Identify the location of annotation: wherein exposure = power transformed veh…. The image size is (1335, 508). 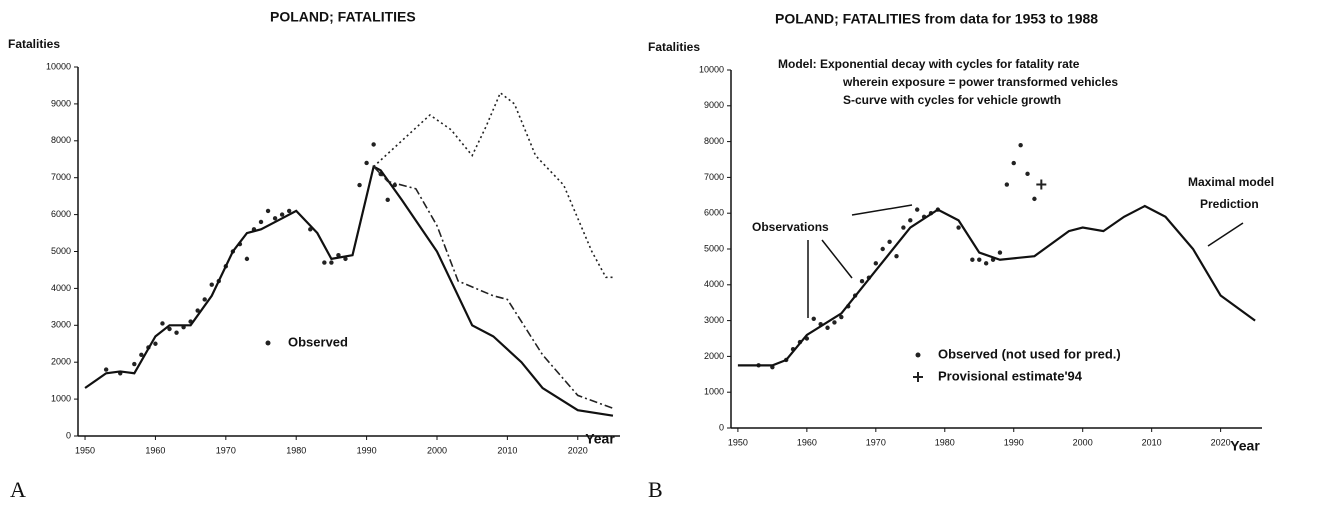
(980, 82).